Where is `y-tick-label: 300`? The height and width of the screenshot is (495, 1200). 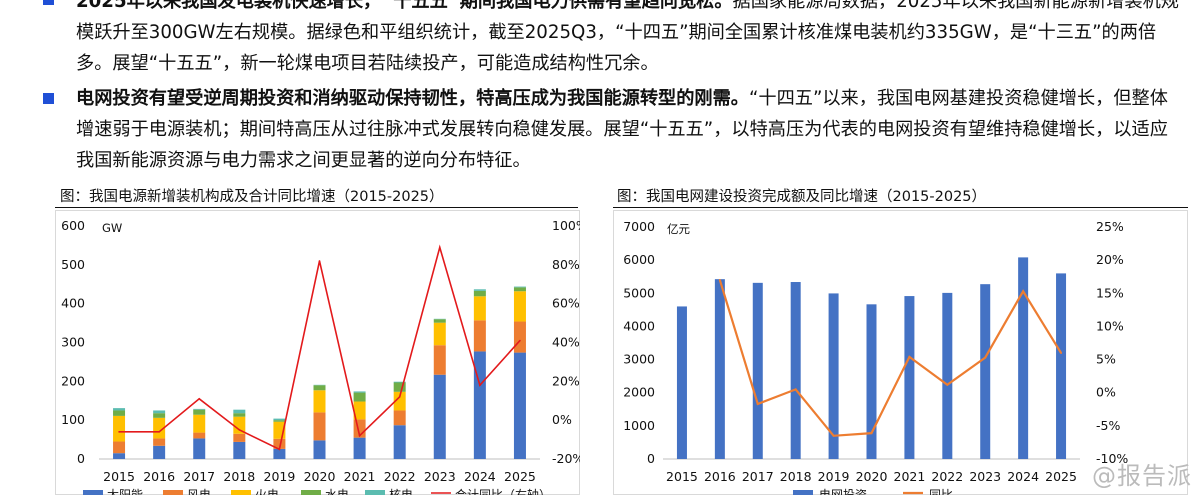
y-tick-label: 300 is located at coordinates (73, 342).